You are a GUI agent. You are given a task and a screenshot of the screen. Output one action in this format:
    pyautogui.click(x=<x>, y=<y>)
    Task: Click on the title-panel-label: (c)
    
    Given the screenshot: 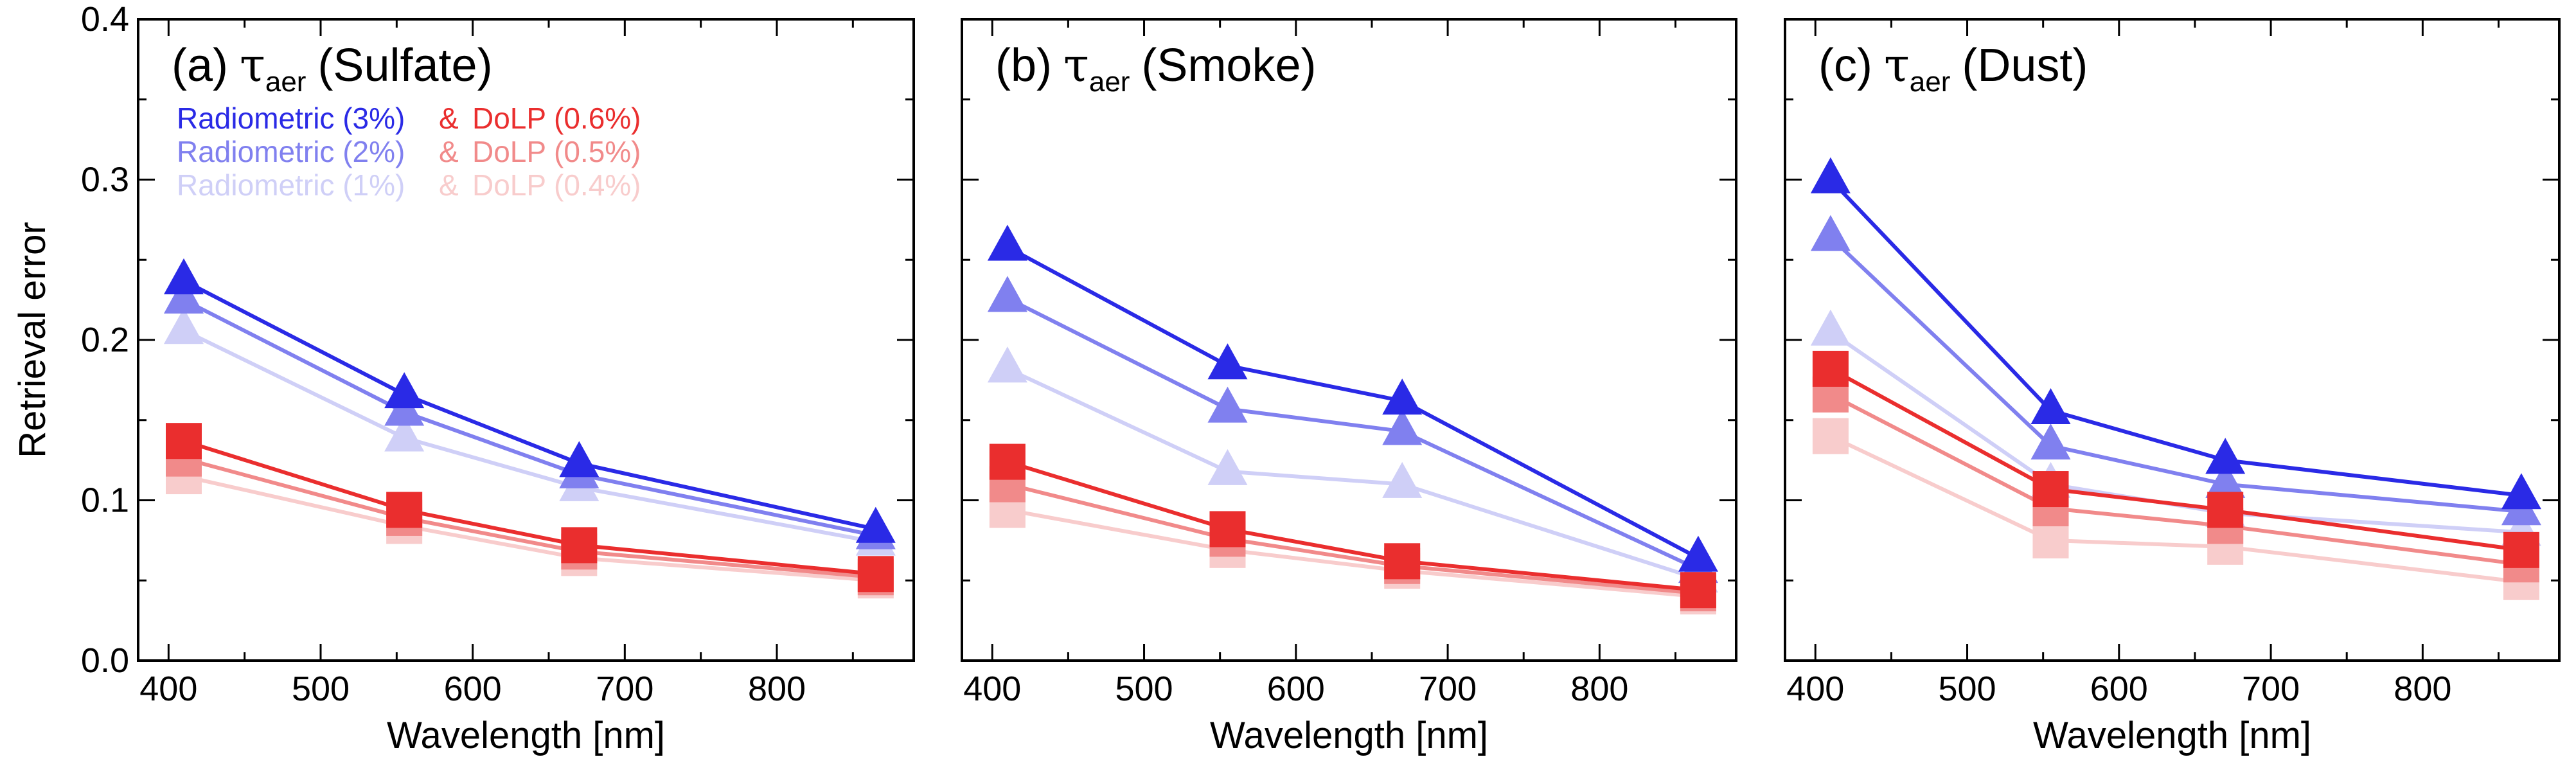 What is the action you would take?
    pyautogui.click(x=1845, y=65)
    